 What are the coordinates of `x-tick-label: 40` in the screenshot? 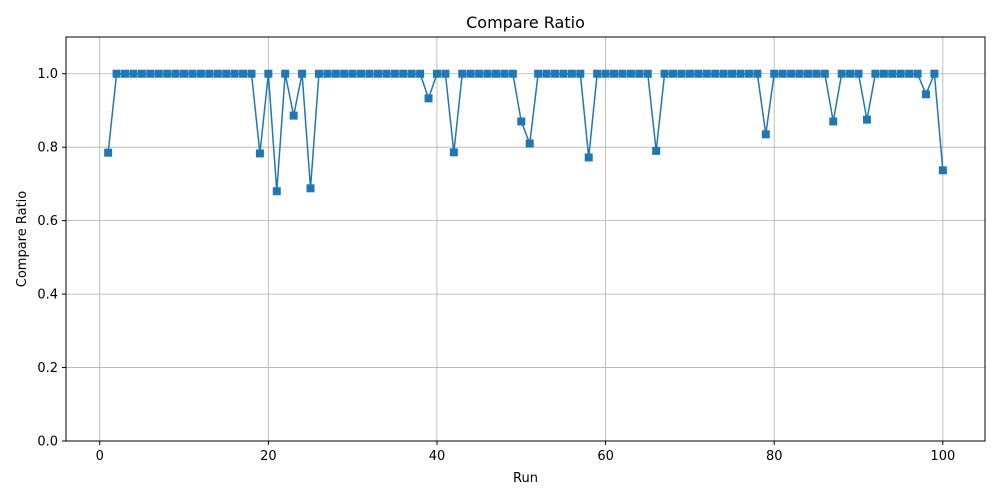 It's located at (437, 456).